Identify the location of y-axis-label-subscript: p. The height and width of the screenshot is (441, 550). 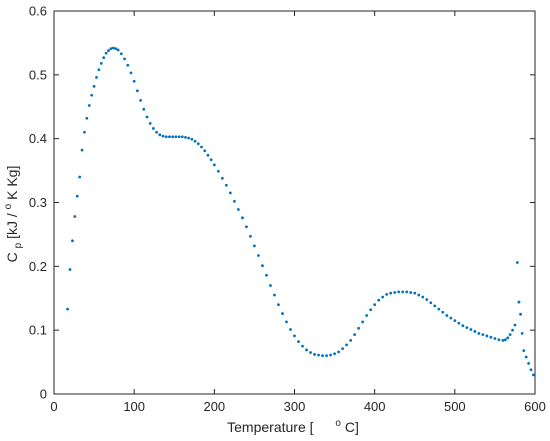
(18, 245).